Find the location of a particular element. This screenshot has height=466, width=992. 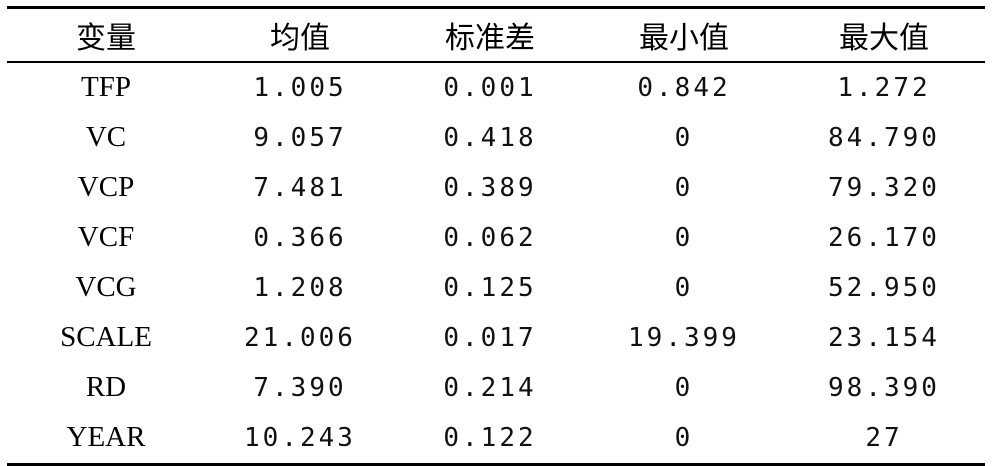

row-max: 52.950 is located at coordinates (884, 287).